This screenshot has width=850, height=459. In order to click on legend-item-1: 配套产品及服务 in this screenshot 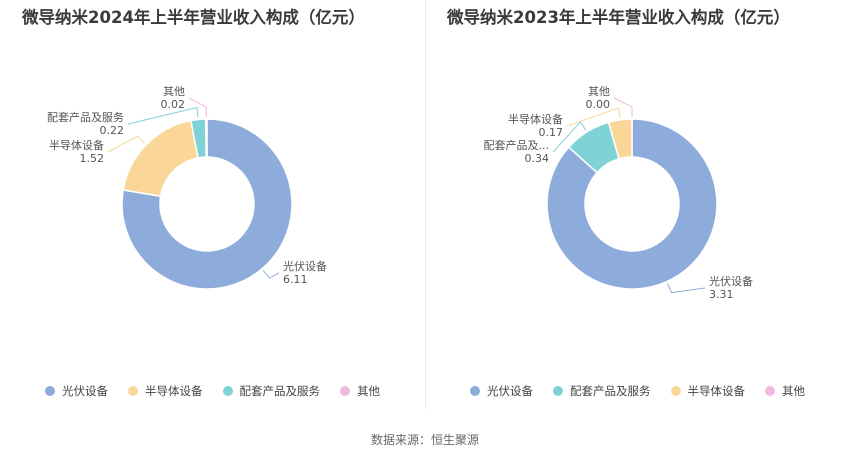, I will do `click(602, 391)`.